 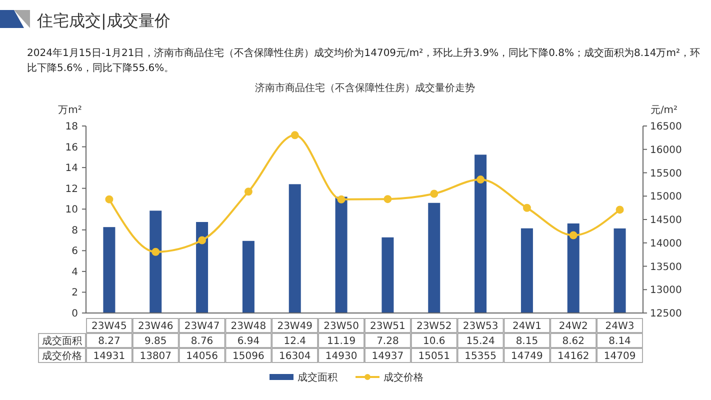 I want to click on data-label: 15355, so click(x=480, y=356).